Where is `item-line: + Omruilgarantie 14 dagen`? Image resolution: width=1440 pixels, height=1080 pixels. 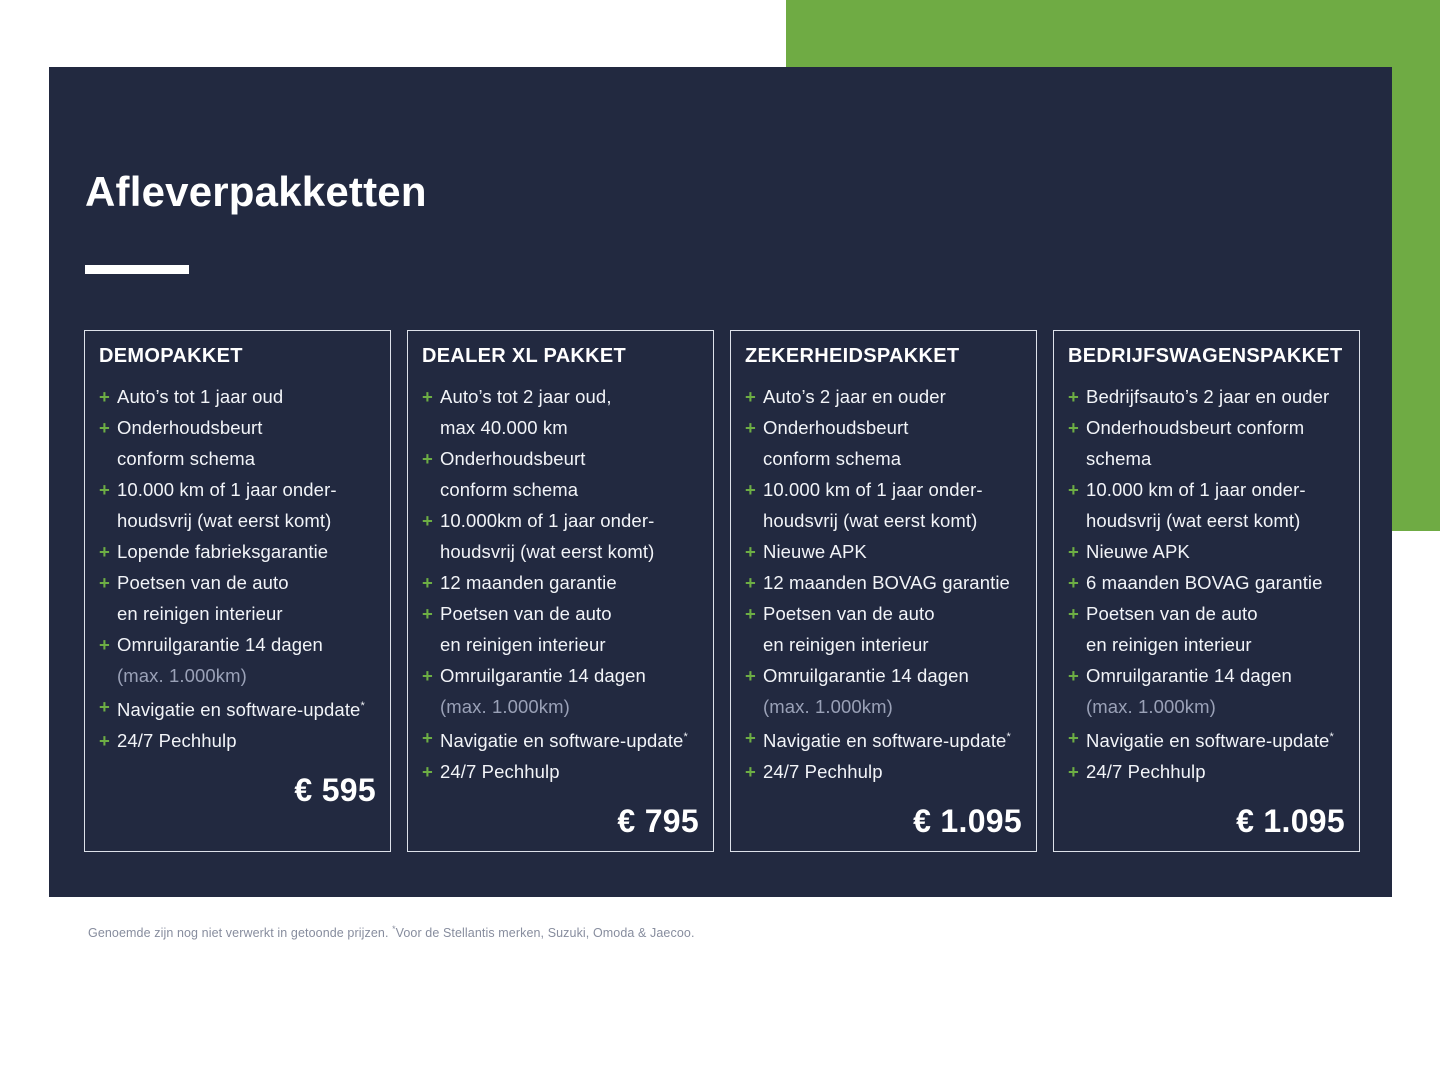 item-line: + Omruilgarantie 14 dagen is located at coordinates (883, 675).